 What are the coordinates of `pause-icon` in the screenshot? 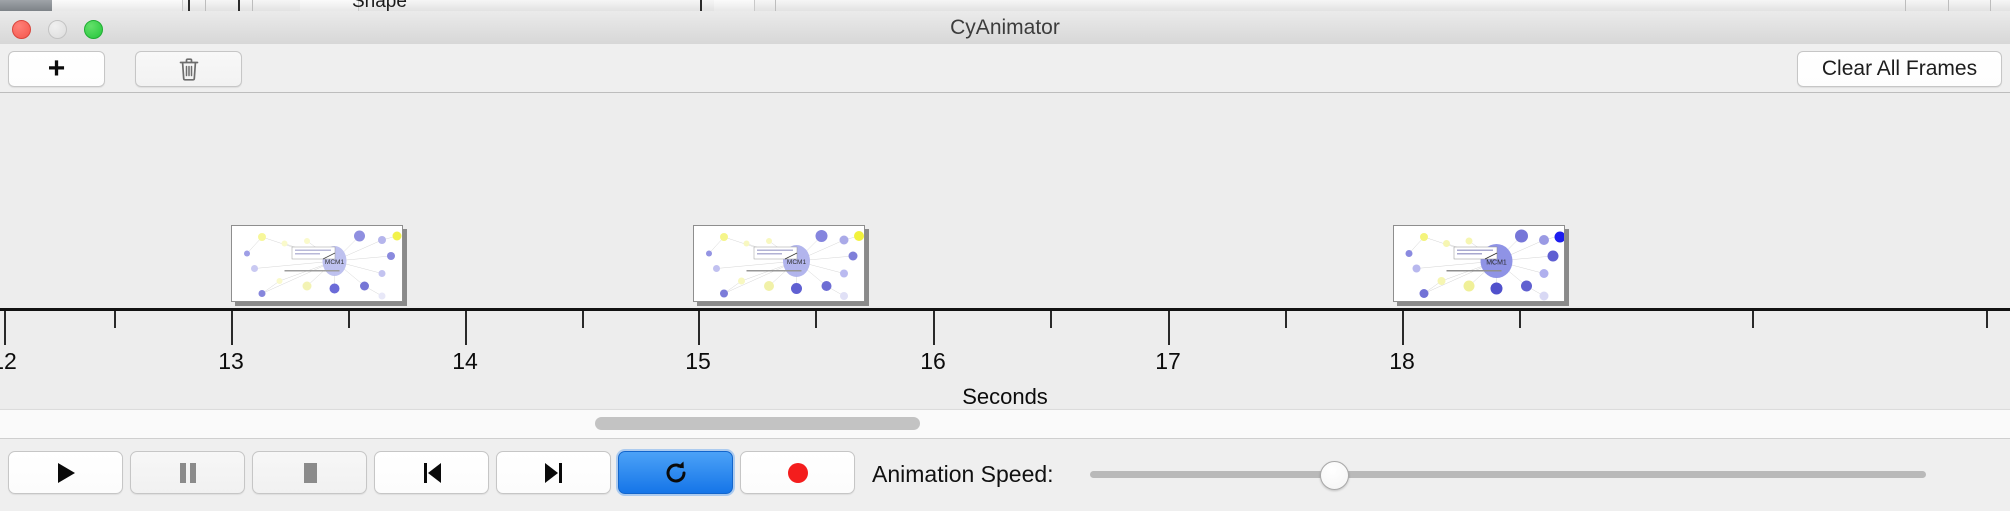 It's located at (187, 472).